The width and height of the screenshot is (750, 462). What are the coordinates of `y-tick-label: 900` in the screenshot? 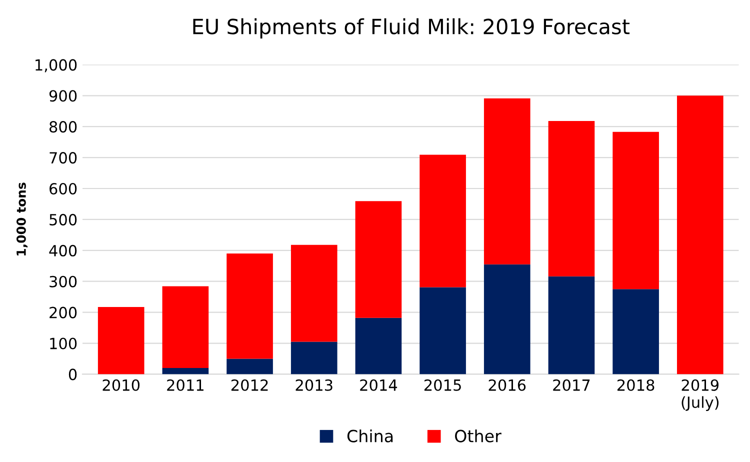 It's located at (63, 96).